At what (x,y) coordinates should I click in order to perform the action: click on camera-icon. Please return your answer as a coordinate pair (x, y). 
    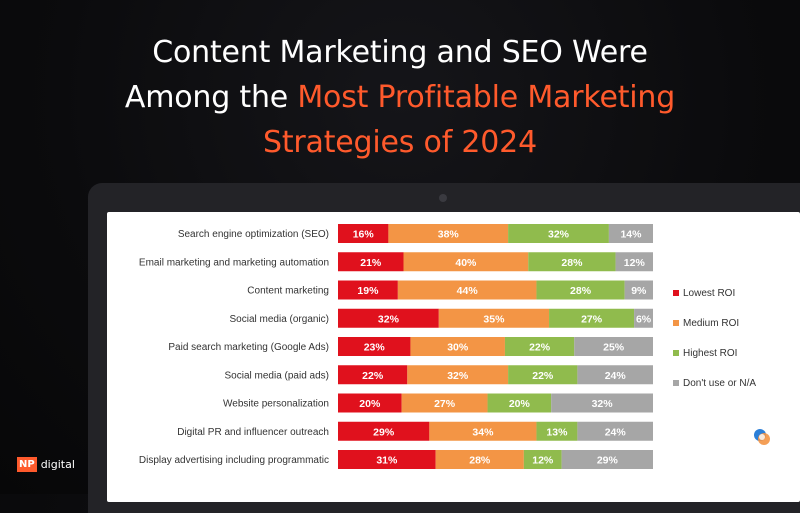
    Looking at the image, I should click on (443, 198).